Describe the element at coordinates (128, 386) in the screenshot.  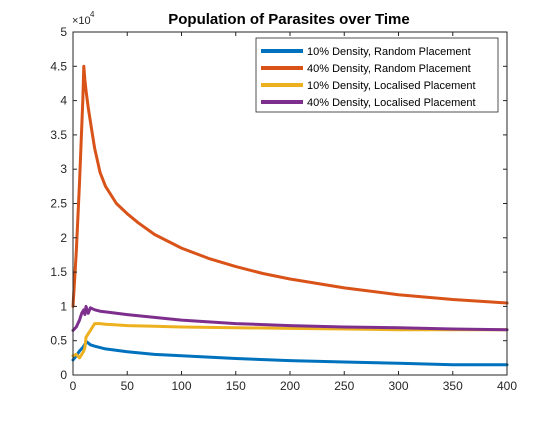
I see `x-tick-label-1: 50` at that location.